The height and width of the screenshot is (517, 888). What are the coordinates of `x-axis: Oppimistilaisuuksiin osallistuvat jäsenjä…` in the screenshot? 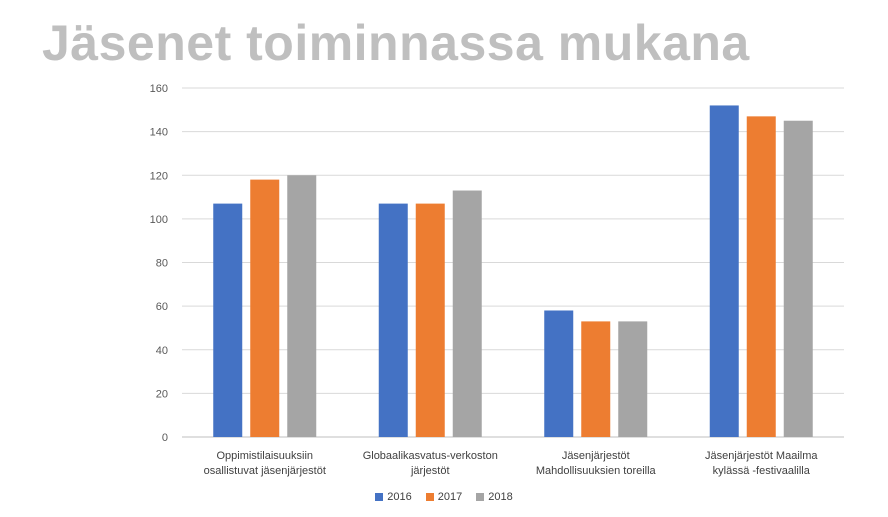 It's located at (511, 463).